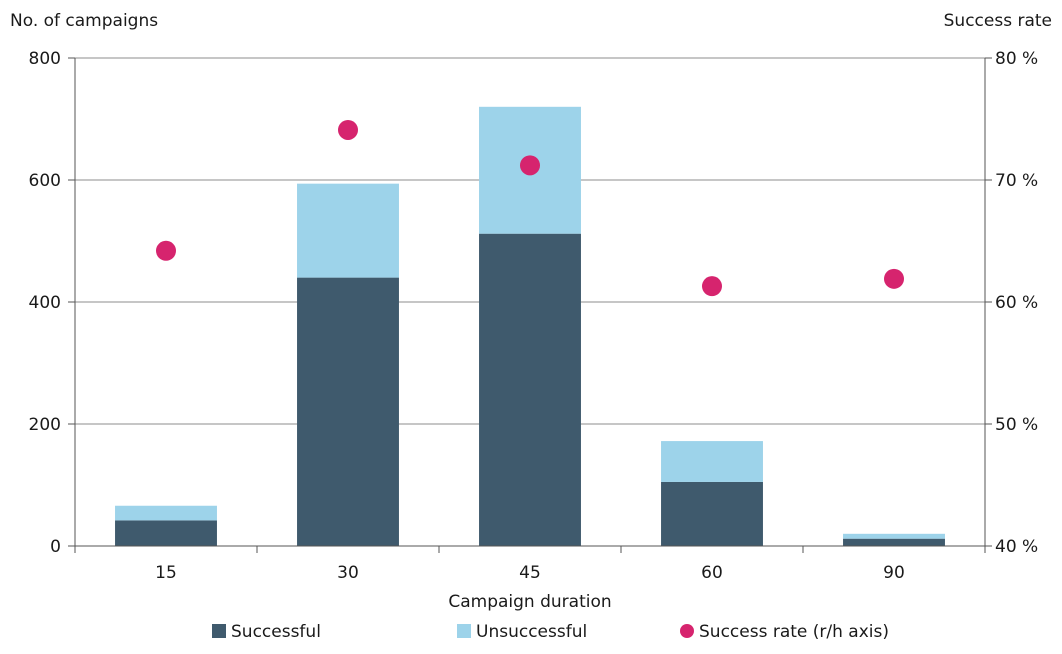  I want to click on left-tick-label: 600, so click(45, 181).